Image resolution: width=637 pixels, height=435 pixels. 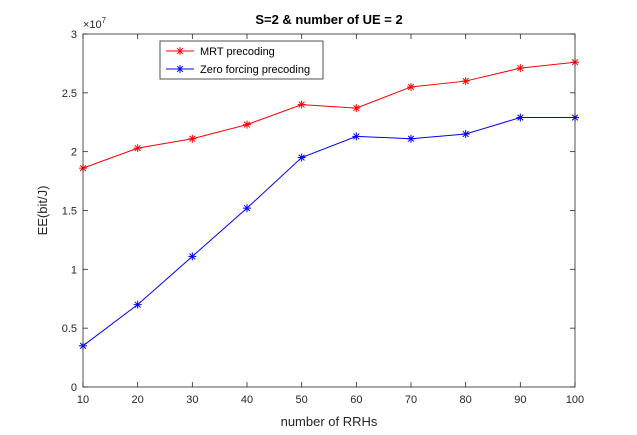 What do you see at coordinates (255, 70) in the screenshot?
I see `legend-label: Zero forcing precoding` at bounding box center [255, 70].